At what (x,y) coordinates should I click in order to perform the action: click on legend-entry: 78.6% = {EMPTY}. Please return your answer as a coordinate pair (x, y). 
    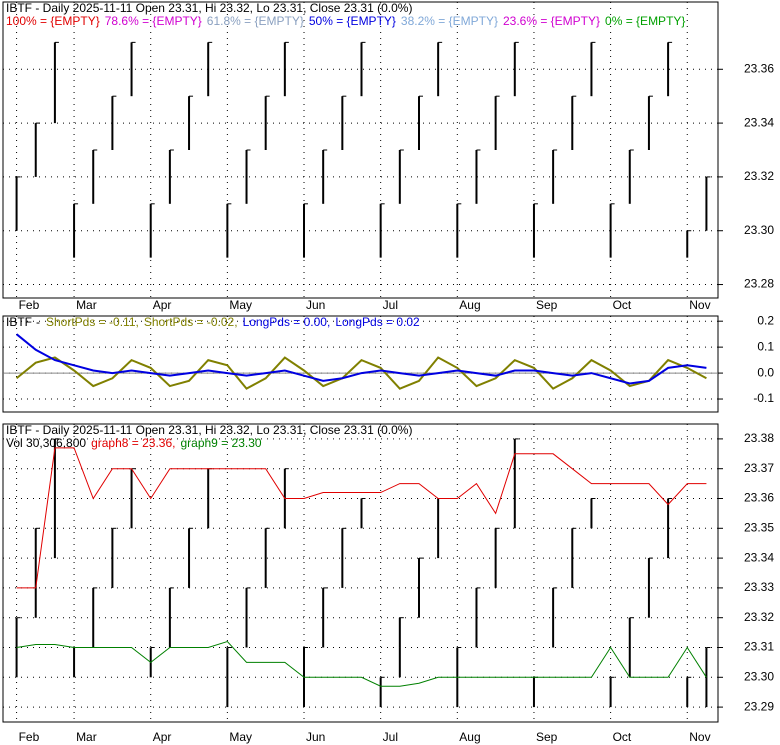
    Looking at the image, I should click on (153, 21).